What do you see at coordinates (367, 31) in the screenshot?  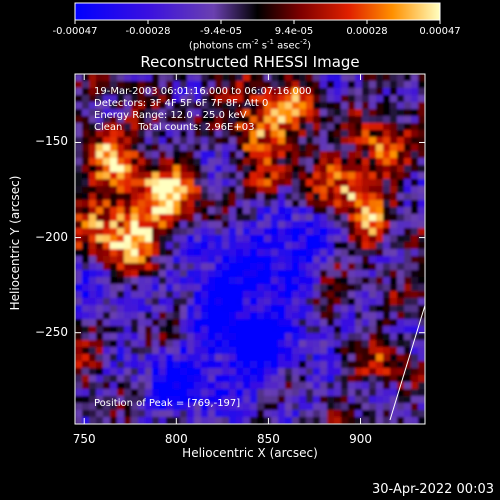 I see `colorbar-tick-label: 0.00028` at bounding box center [367, 31].